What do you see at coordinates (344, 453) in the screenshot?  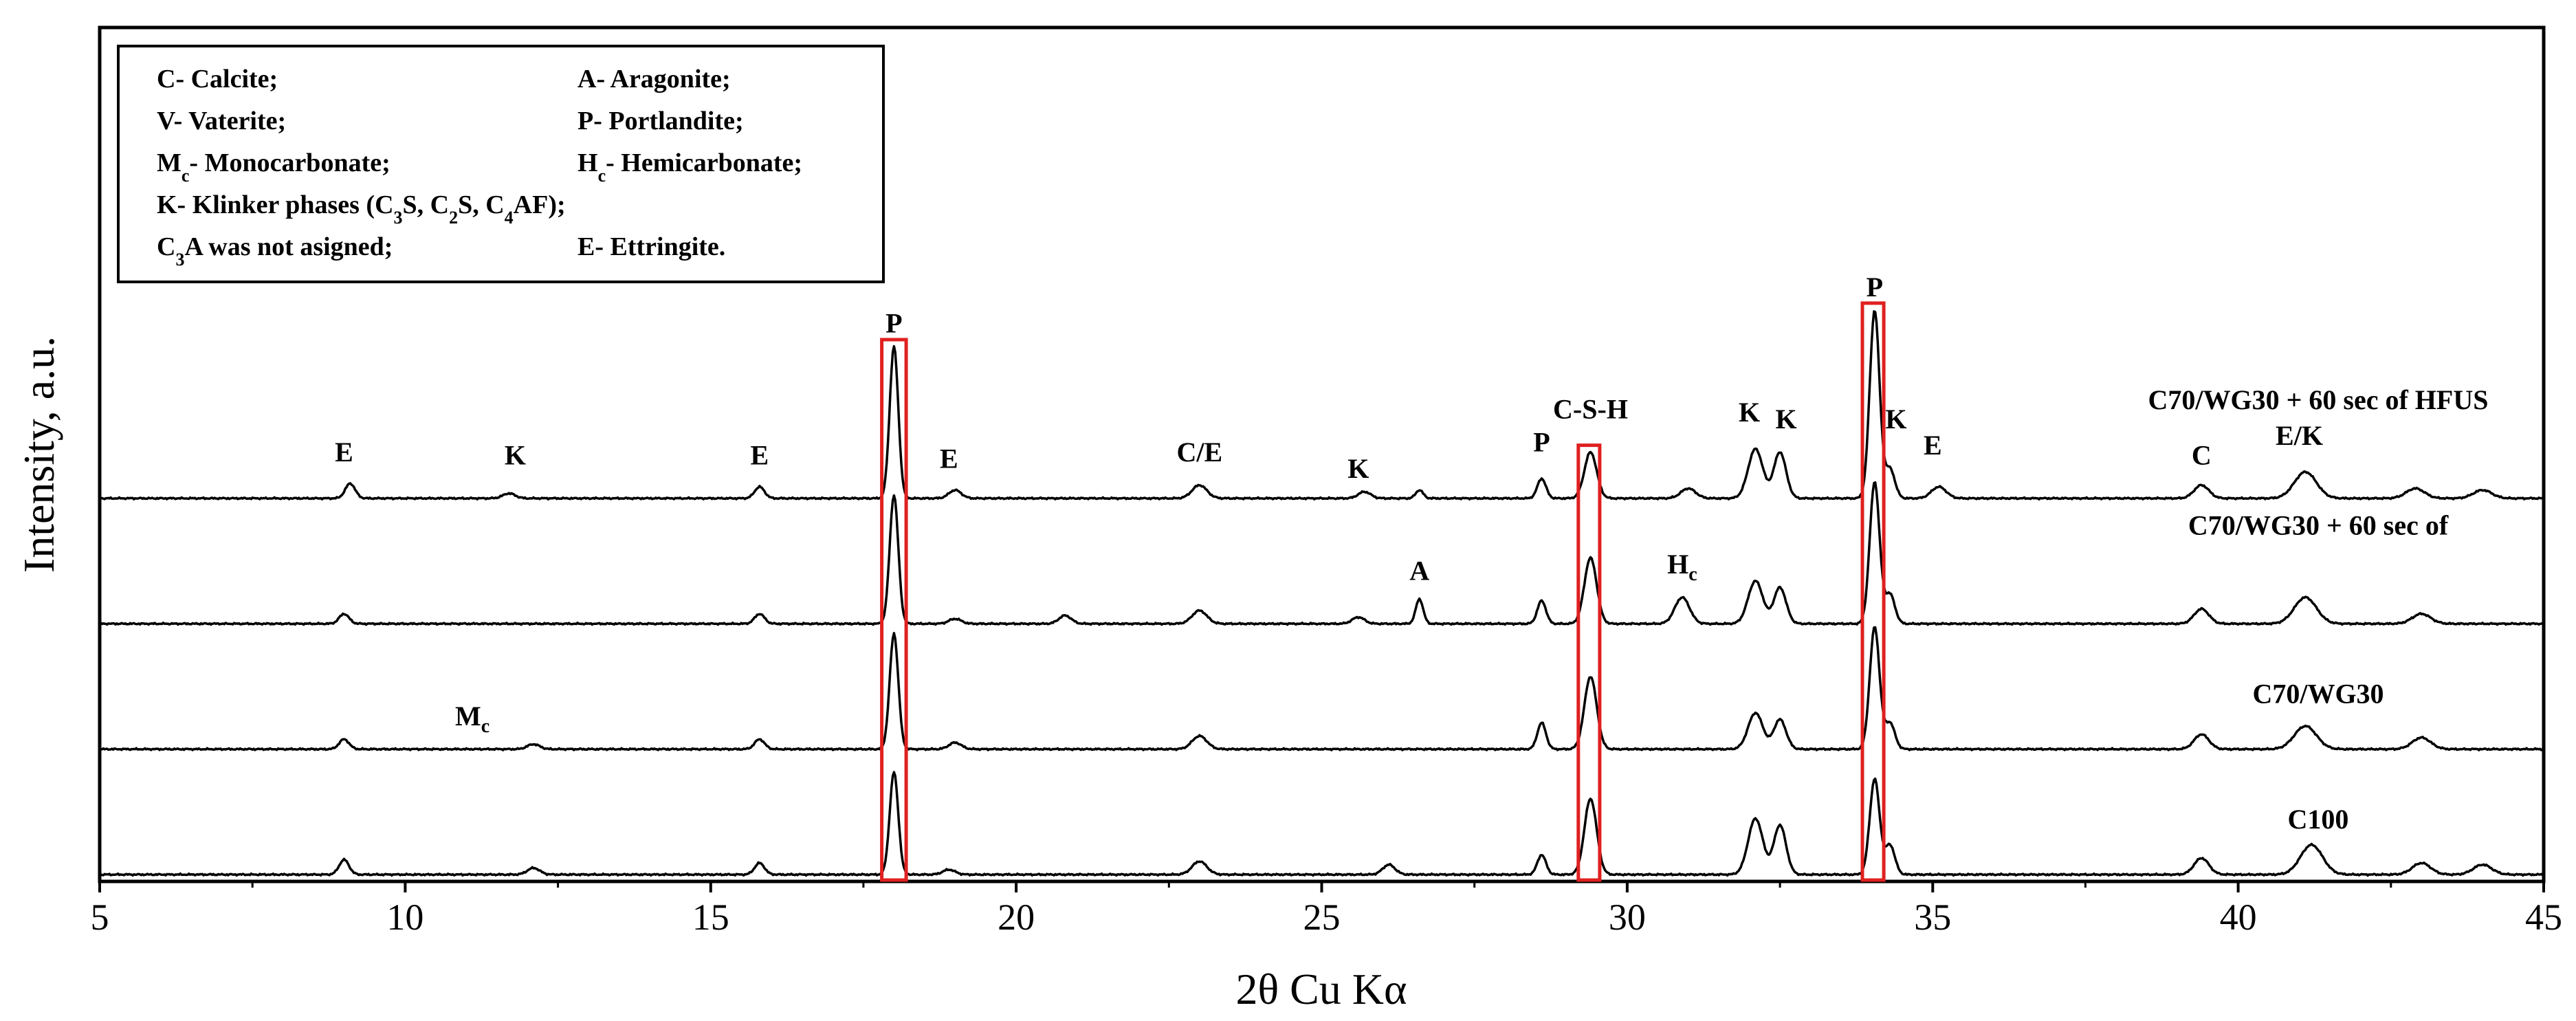 I see `peak-label-0: E` at bounding box center [344, 453].